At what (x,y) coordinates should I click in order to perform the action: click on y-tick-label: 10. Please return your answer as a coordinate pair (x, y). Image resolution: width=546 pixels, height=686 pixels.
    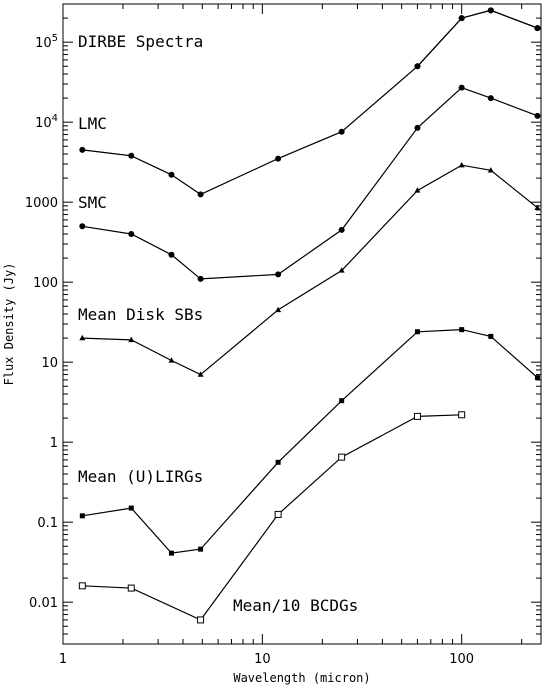
    Looking at the image, I should click on (49, 363).